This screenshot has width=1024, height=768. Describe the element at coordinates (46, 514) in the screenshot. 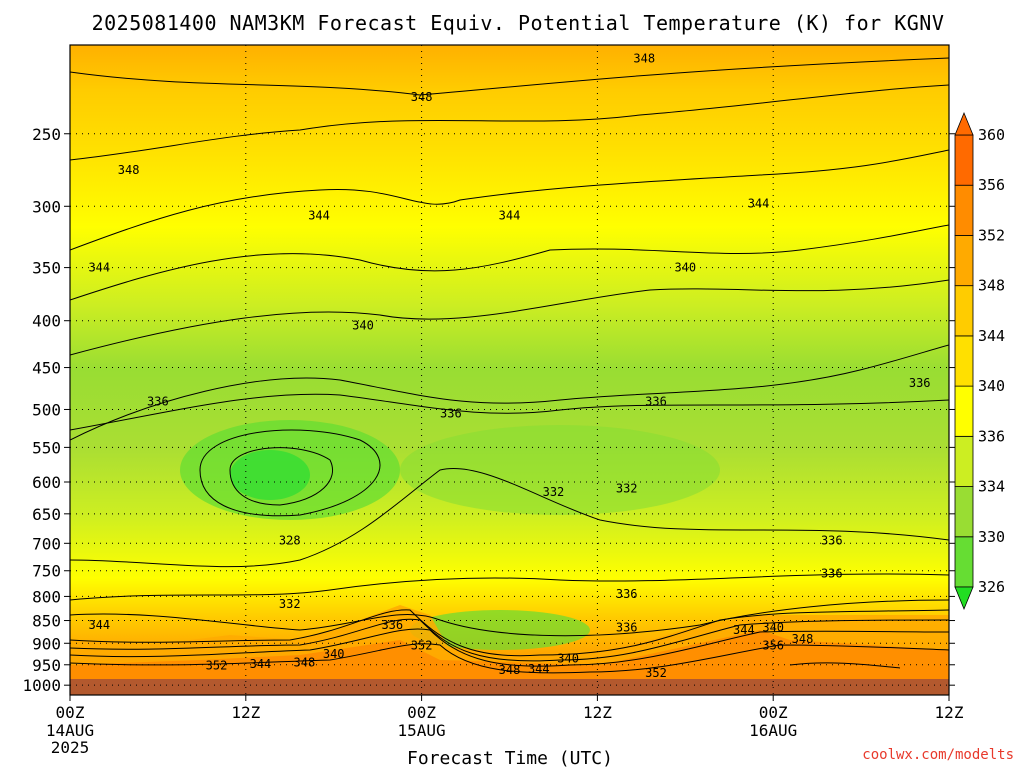

I see `y-tick-label: 650` at that location.